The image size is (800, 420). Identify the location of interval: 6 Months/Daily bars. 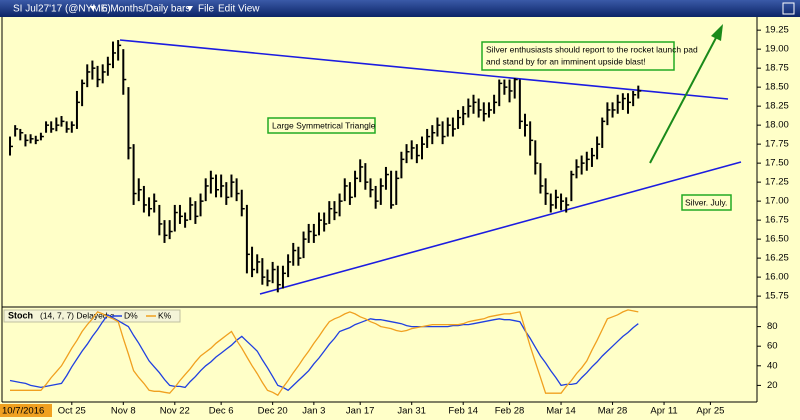
(146, 9).